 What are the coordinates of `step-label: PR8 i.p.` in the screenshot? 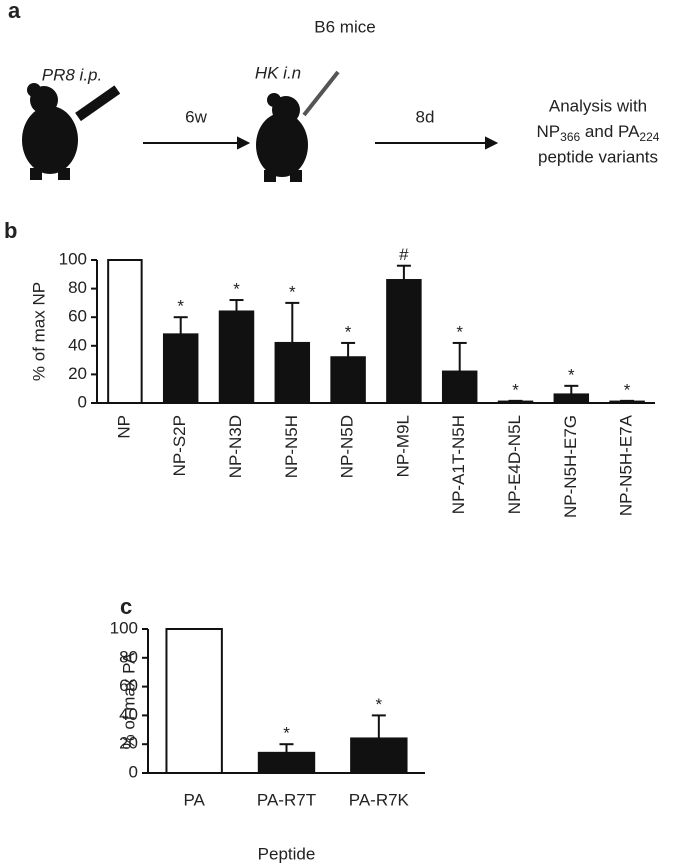 It's located at (72, 74).